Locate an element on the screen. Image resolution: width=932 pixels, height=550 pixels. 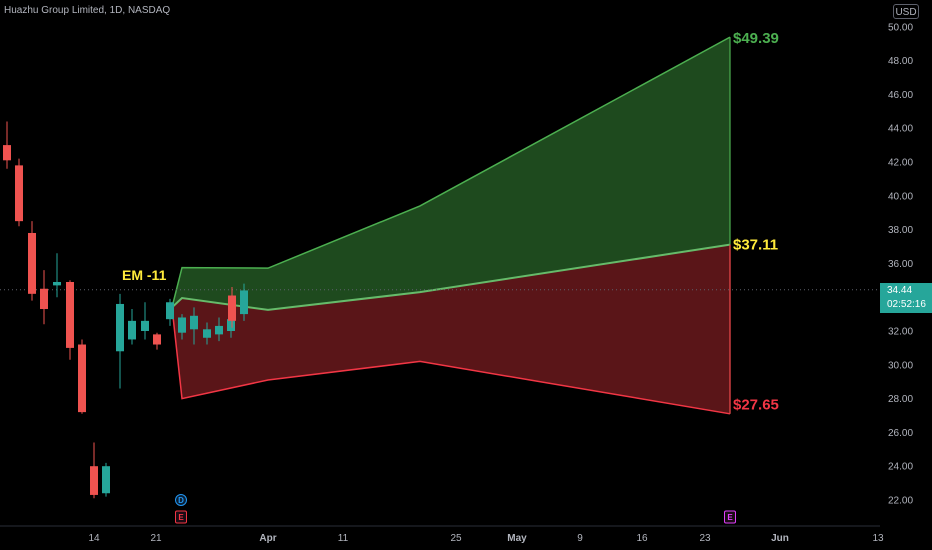
y-tick-label: 44.00 is located at coordinates (900, 129).